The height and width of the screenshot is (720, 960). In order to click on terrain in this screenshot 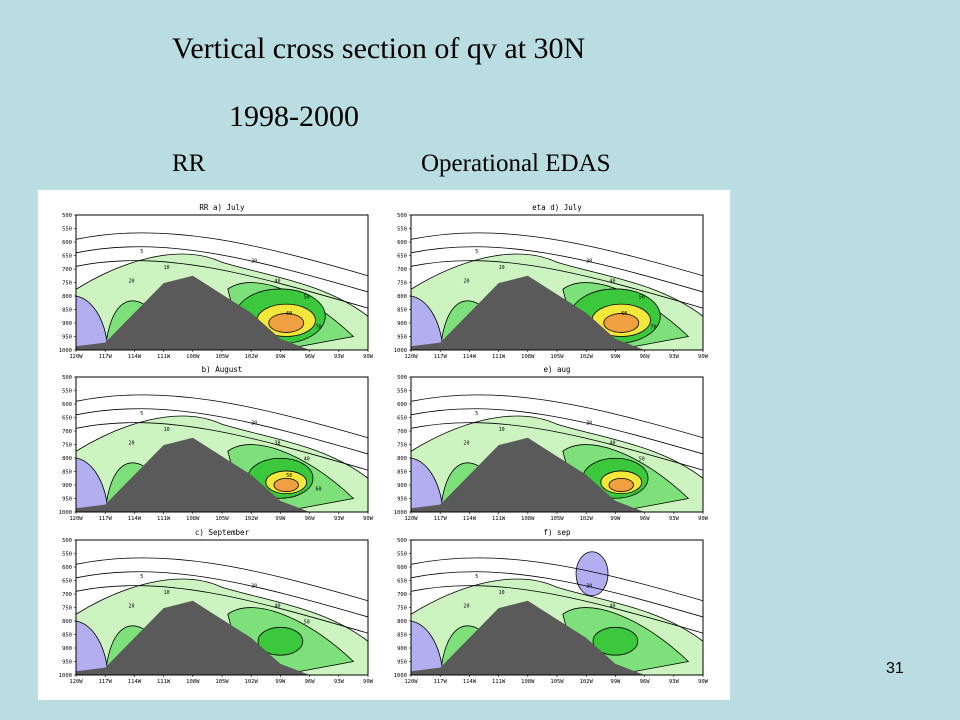, I will do `click(222, 312)`.